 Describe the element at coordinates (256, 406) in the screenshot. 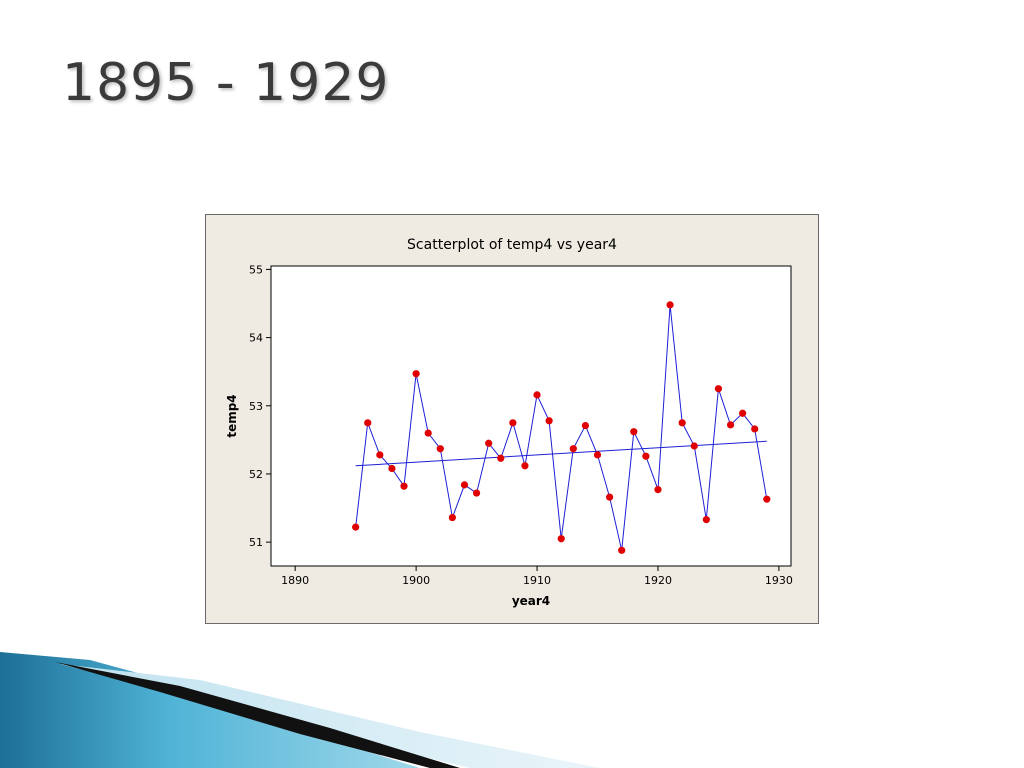

I see `y-tick-label: 53` at that location.